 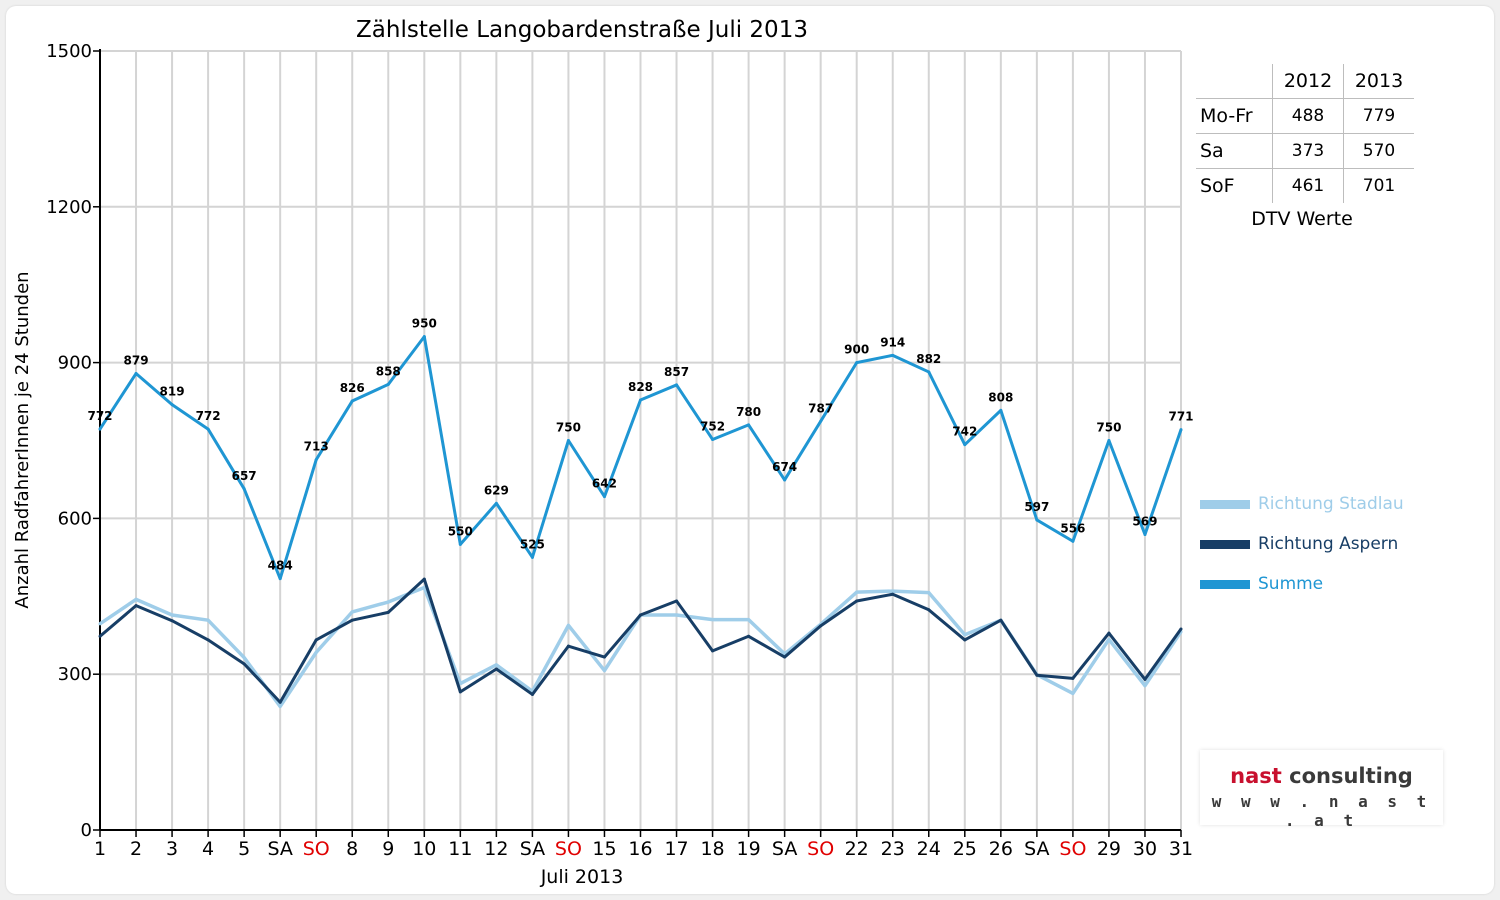 I want to click on dtv-cell: 488, so click(x=1308, y=116).